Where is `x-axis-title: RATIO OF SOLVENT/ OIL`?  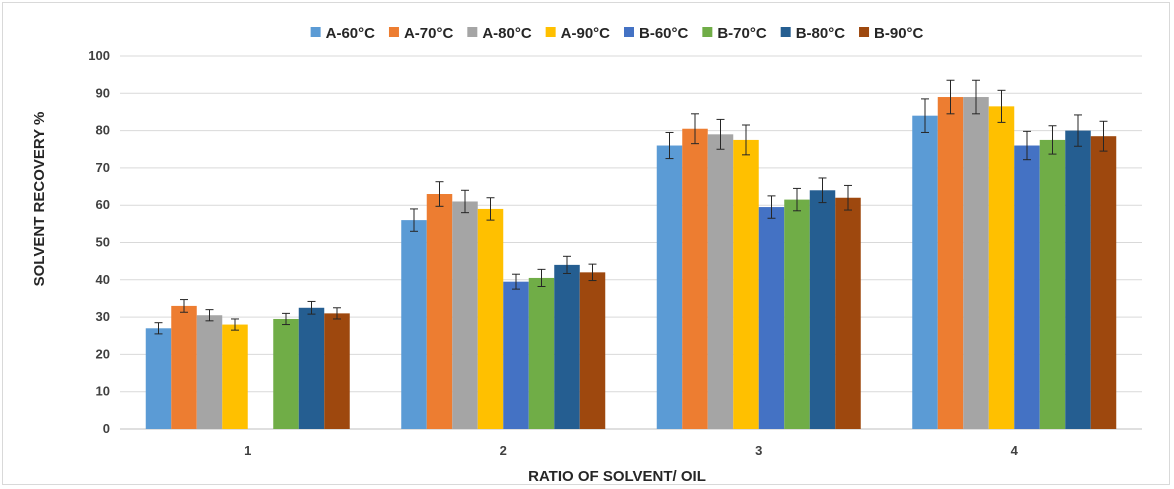
x-axis-title: RATIO OF SOLVENT/ OIL is located at coordinates (617, 476).